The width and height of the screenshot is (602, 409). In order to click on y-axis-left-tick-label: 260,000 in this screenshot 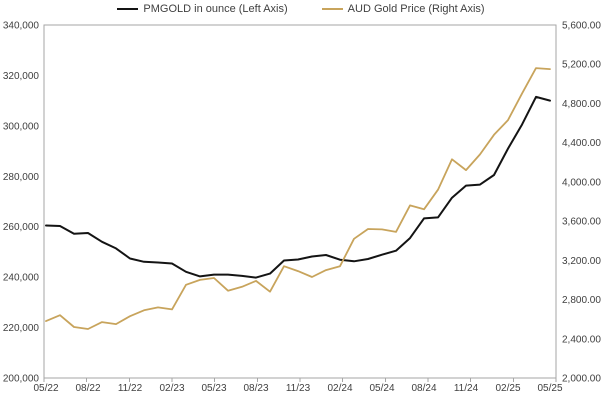, I will do `click(21, 227)`.